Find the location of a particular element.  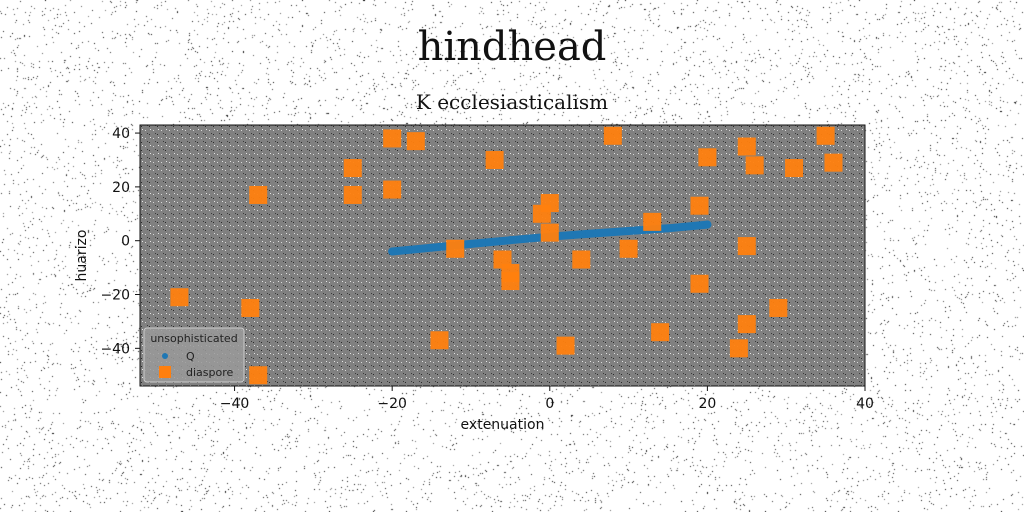

legend: unsophisticated Q diaspore is located at coordinates (194, 355).